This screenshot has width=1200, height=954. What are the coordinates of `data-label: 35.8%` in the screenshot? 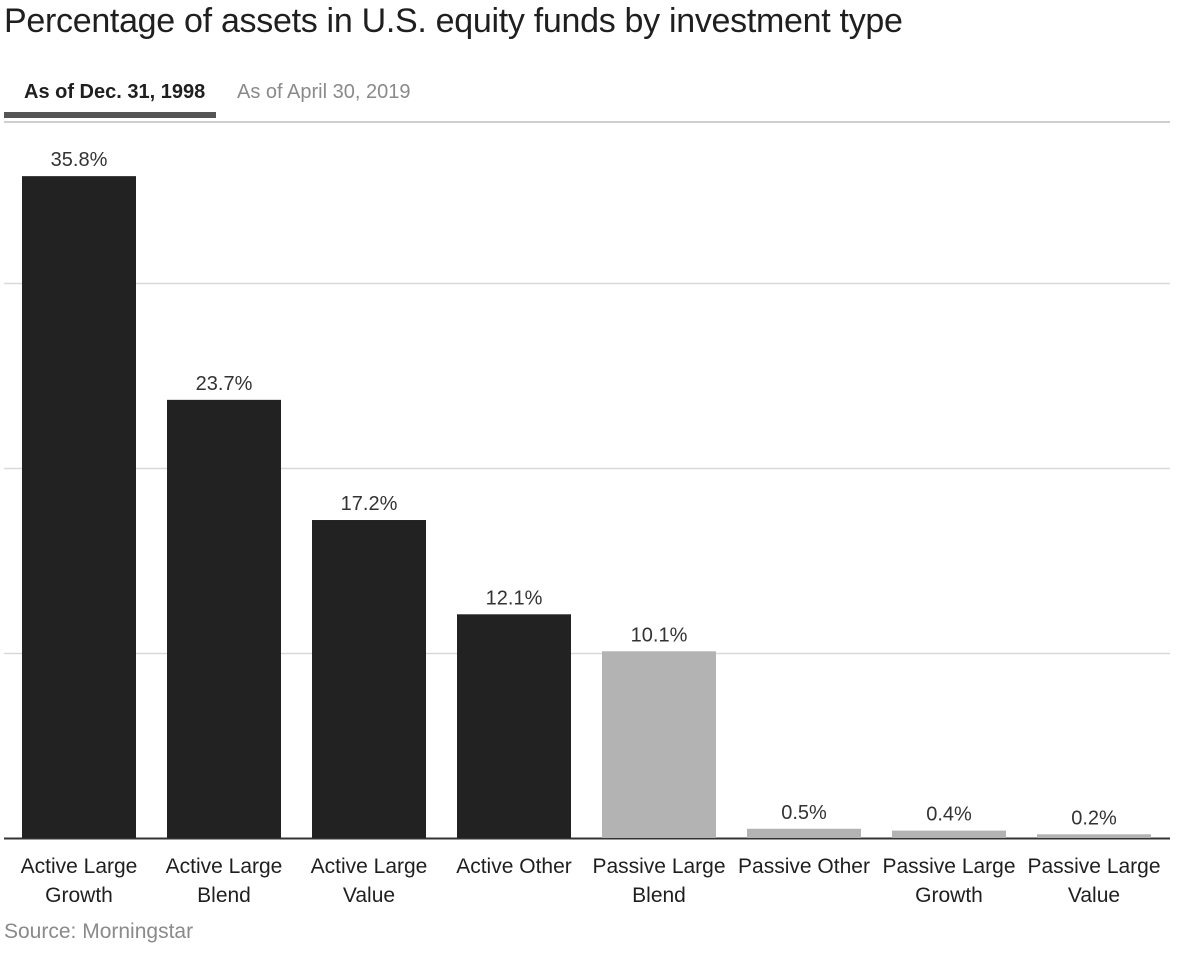 It's located at (79, 160).